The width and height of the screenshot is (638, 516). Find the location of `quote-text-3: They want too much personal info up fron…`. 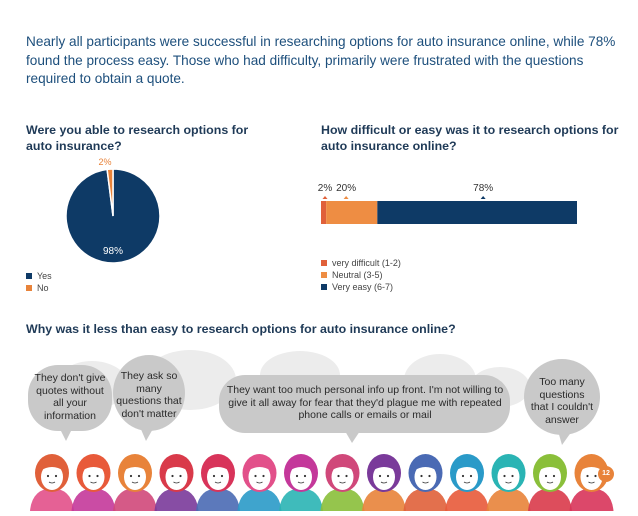

quote-text-3: They want too much personal info up fron… is located at coordinates (365, 402).